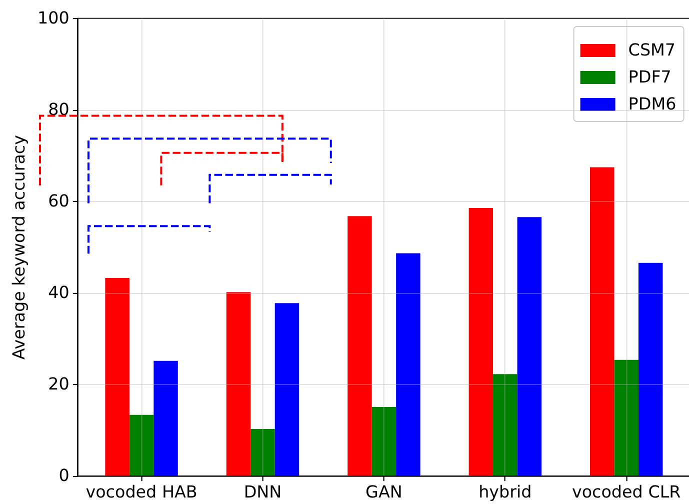 The width and height of the screenshot is (689, 504). I want to click on x-tick-label: GAN, so click(384, 492).